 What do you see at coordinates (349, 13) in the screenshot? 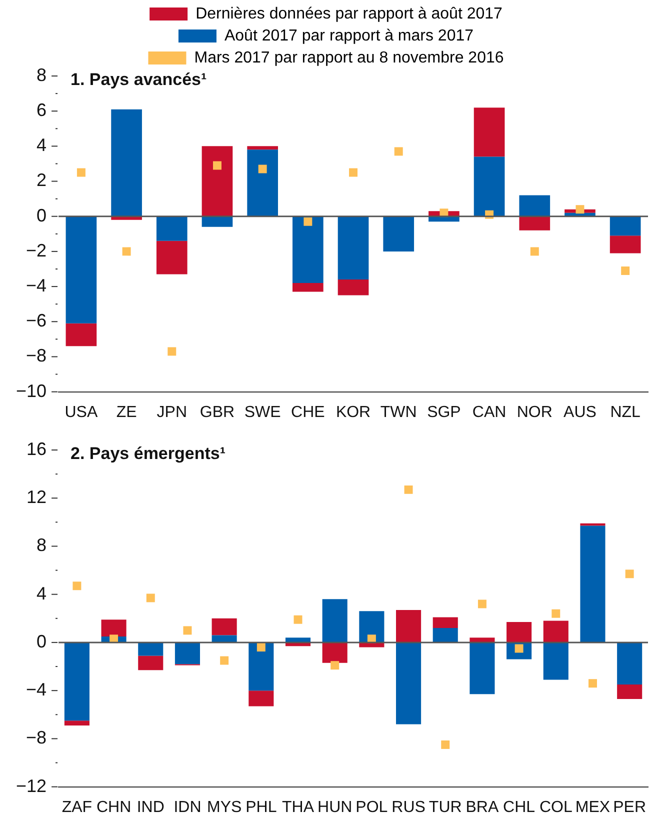
I see `legend-label: Dernières données par rapport à août 2017` at bounding box center [349, 13].